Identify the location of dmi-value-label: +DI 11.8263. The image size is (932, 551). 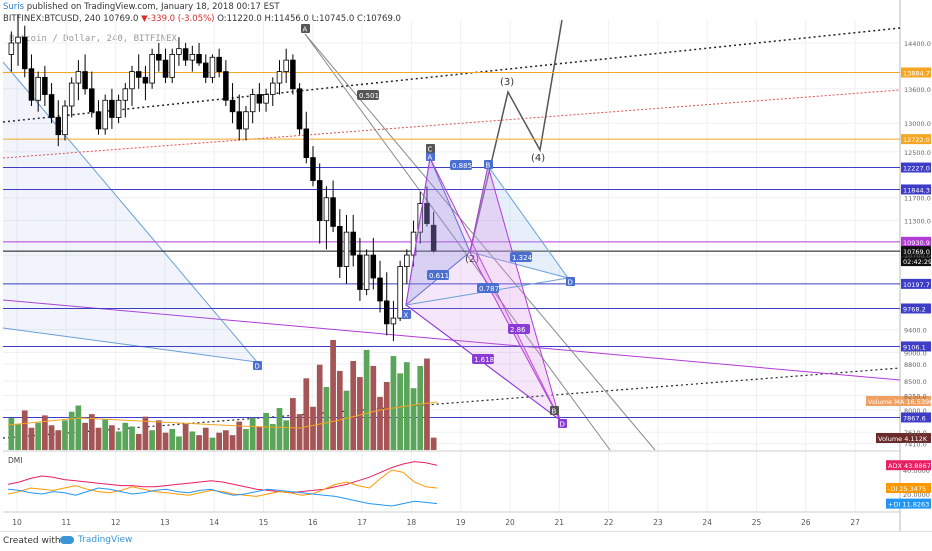
(908, 505).